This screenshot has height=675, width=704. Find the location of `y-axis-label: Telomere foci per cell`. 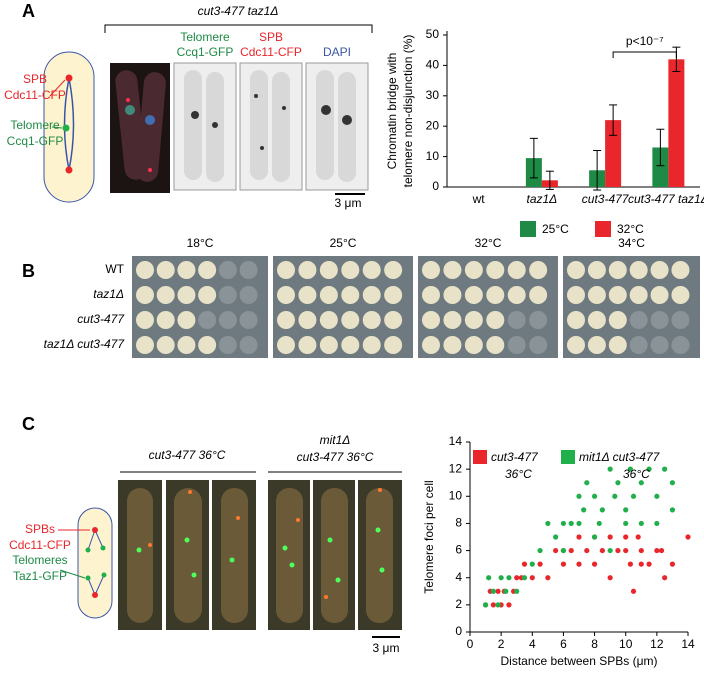

y-axis-label: Telomere foci per cell is located at coordinates (429, 536).